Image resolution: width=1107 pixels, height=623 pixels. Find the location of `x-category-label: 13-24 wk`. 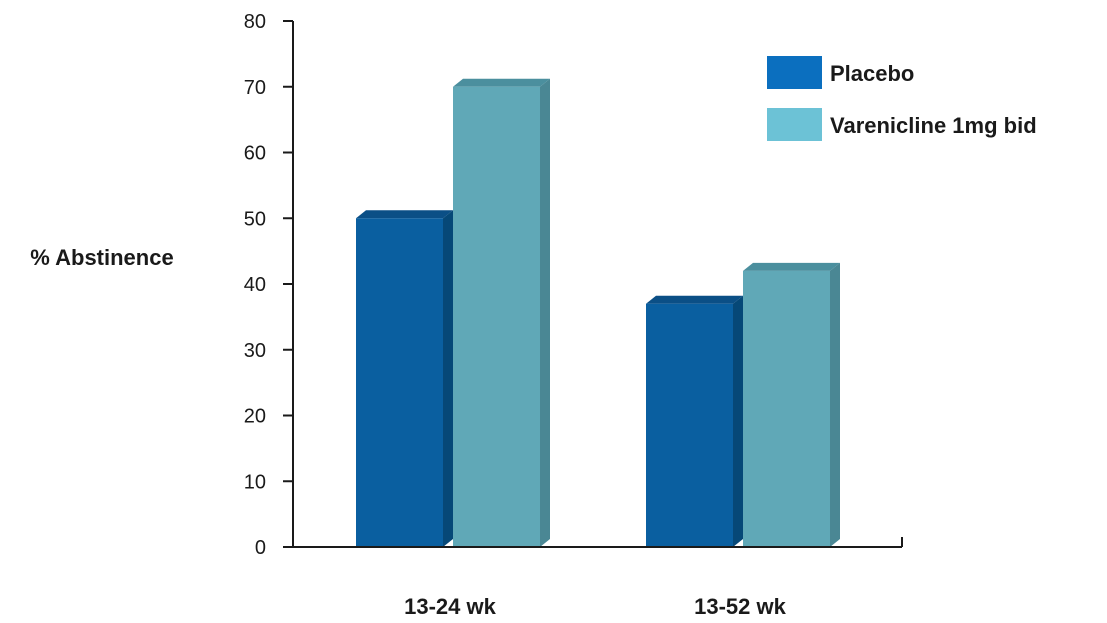

x-category-label: 13-24 wk is located at coordinates (450, 606).